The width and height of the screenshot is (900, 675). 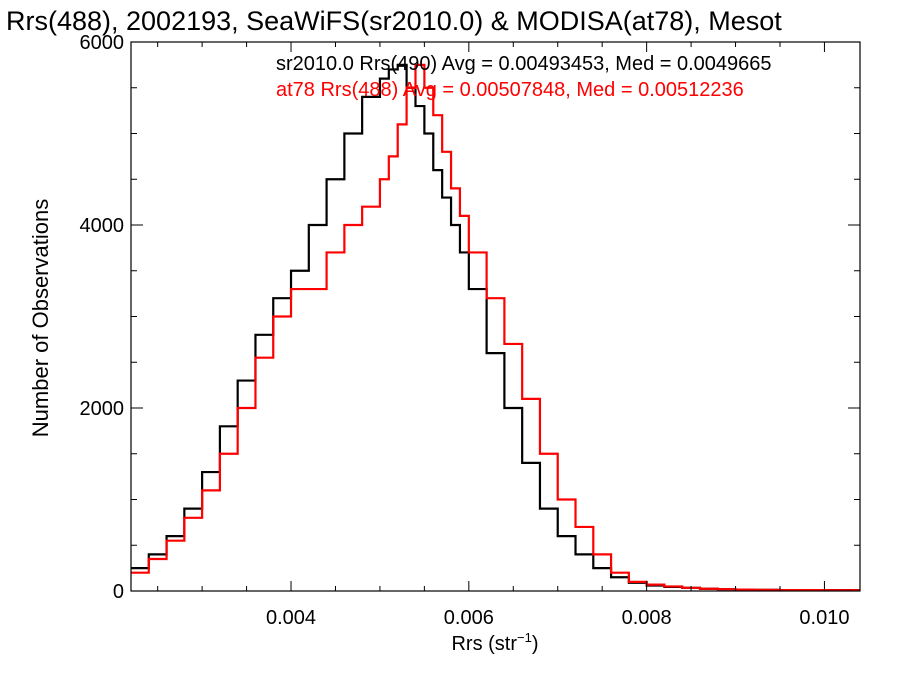 I want to click on y-tick-label: 2000, so click(x=102, y=409).